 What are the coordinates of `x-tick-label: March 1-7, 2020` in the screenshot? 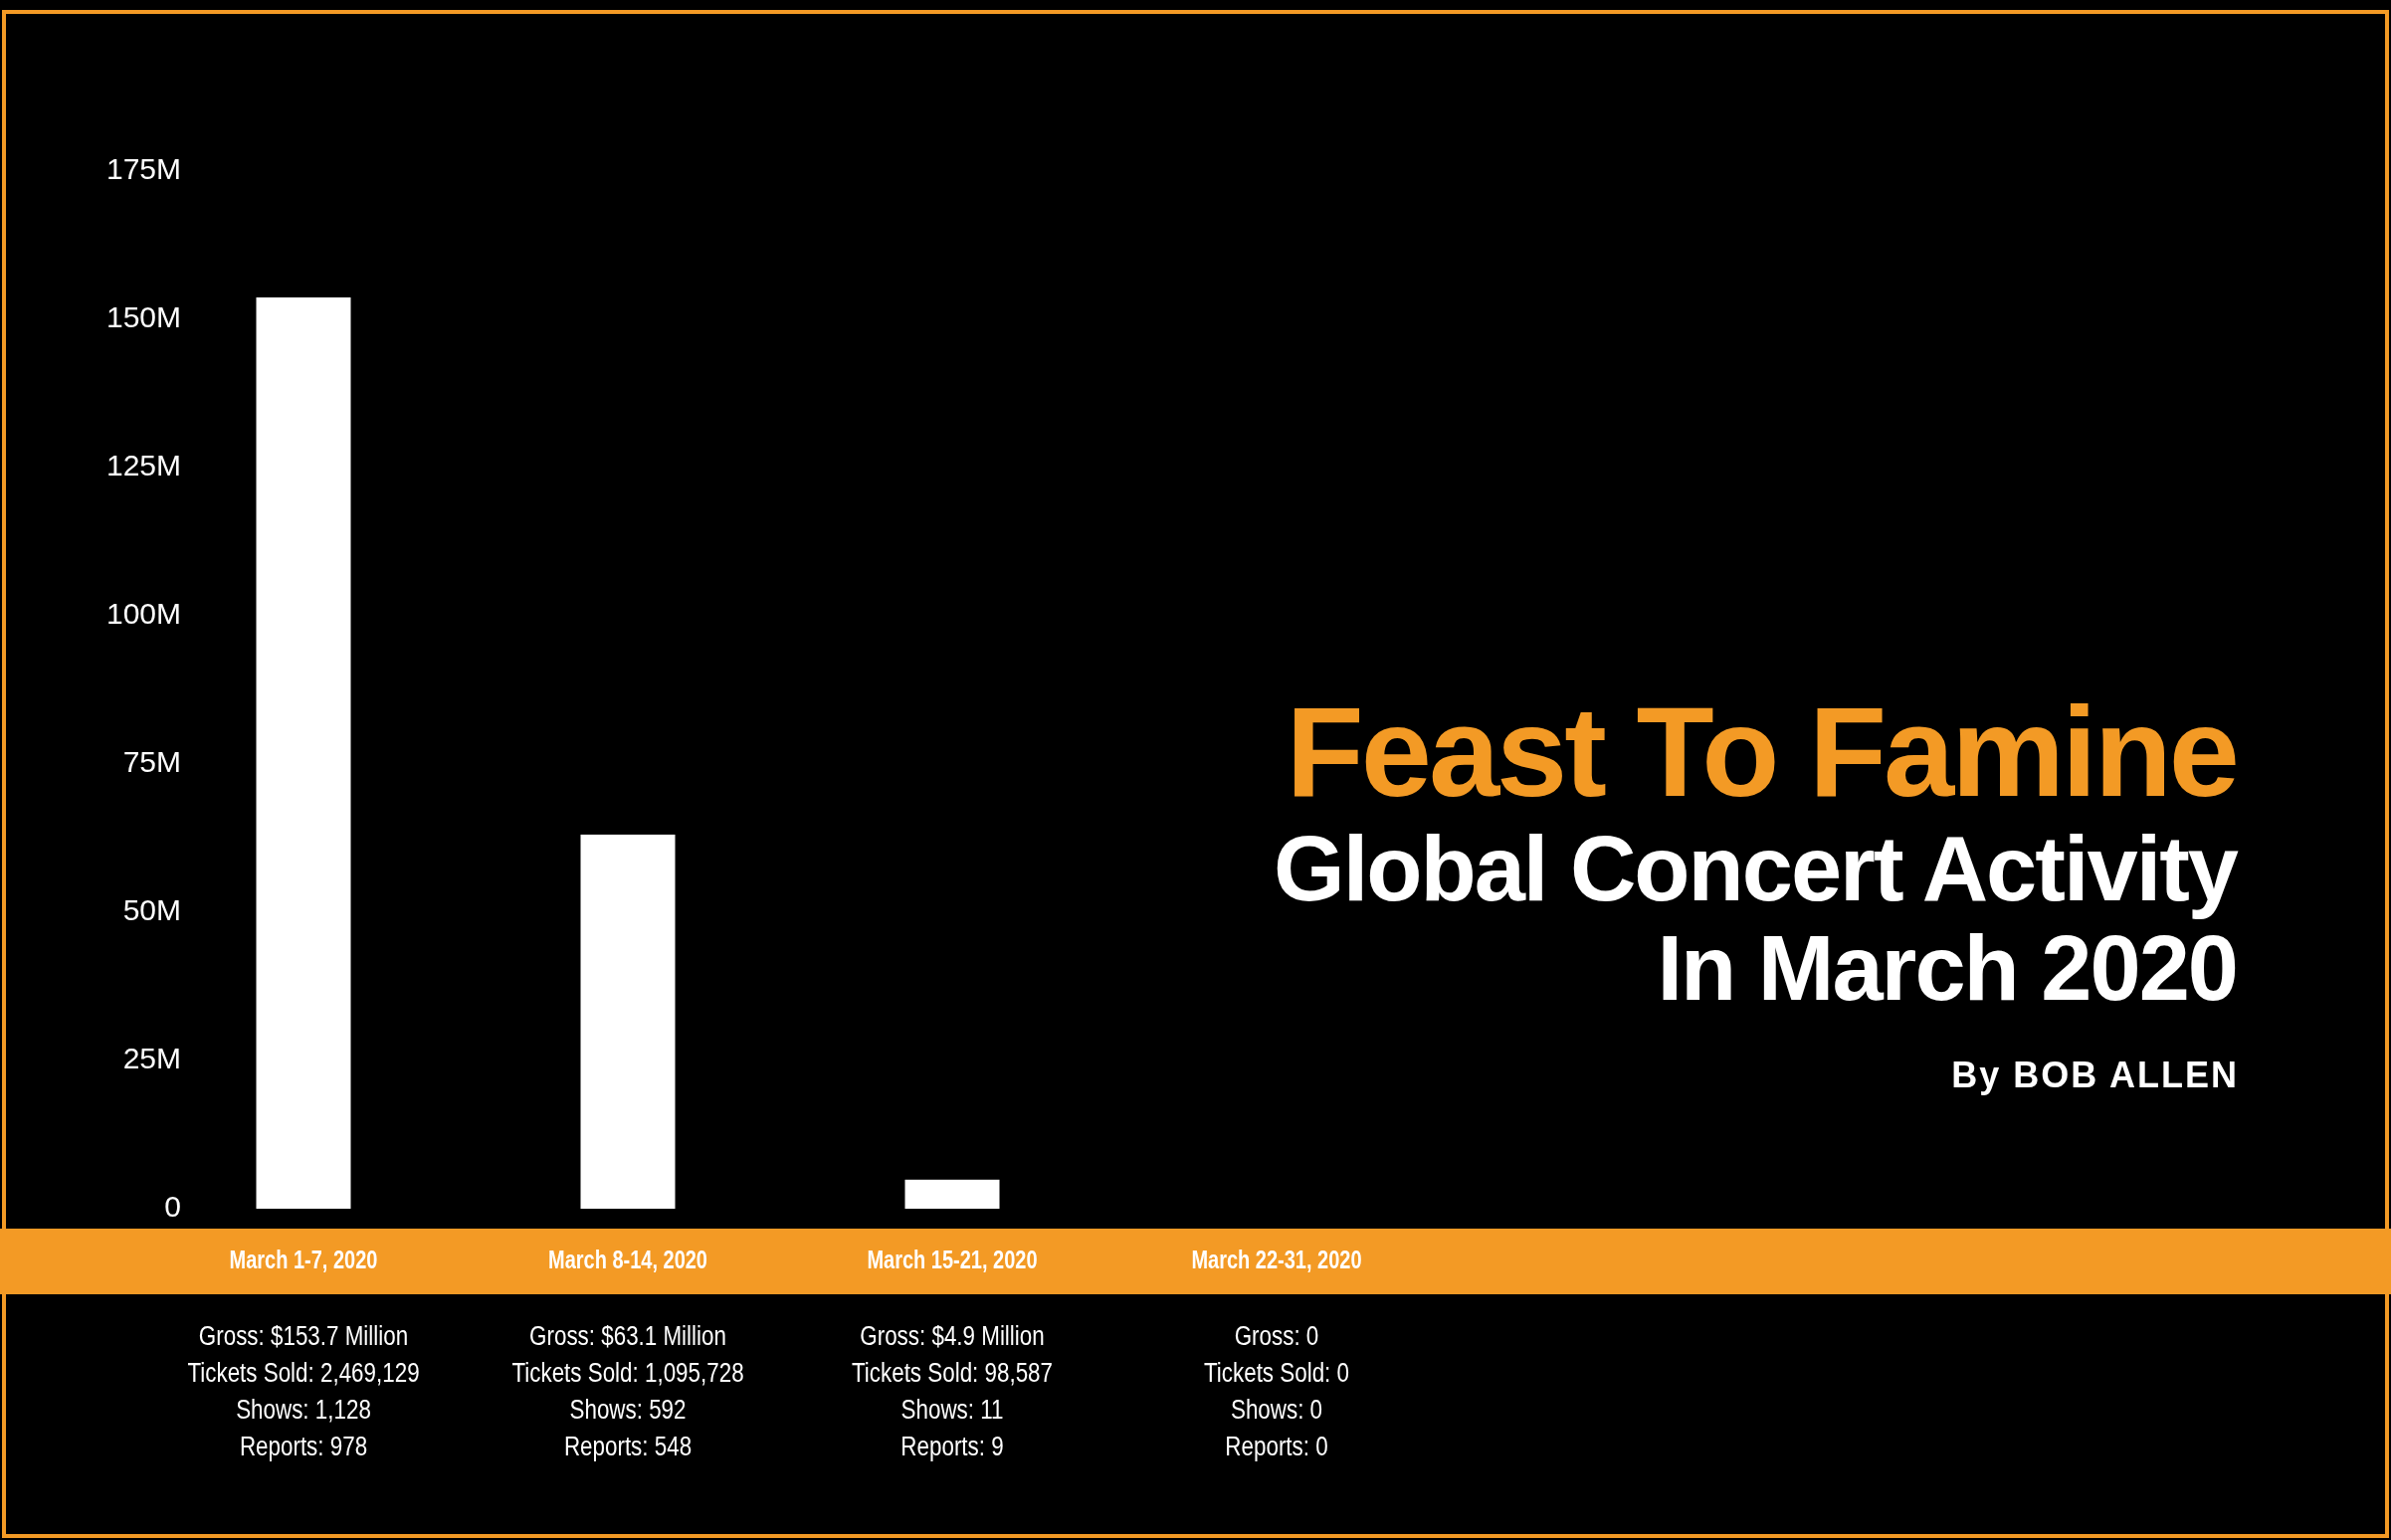 It's located at (303, 1260).